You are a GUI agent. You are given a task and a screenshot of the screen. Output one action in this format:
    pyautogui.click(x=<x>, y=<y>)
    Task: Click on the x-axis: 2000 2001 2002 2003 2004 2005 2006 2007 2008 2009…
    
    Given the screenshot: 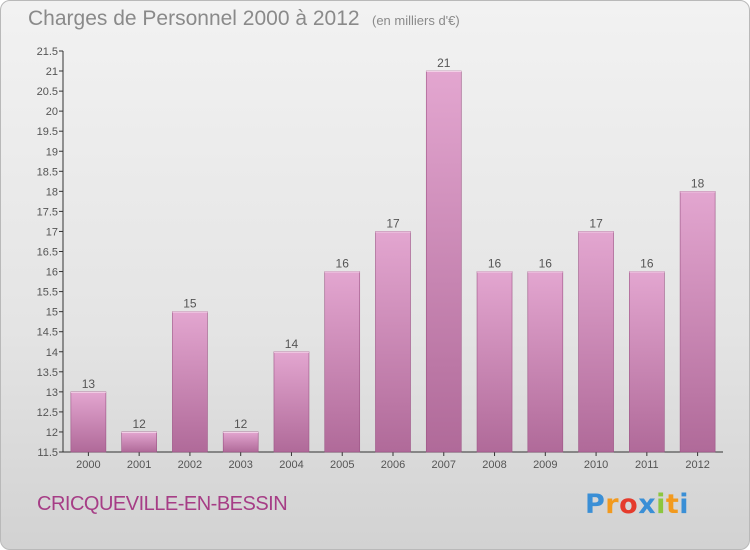 What is the action you would take?
    pyautogui.click(x=393, y=461)
    